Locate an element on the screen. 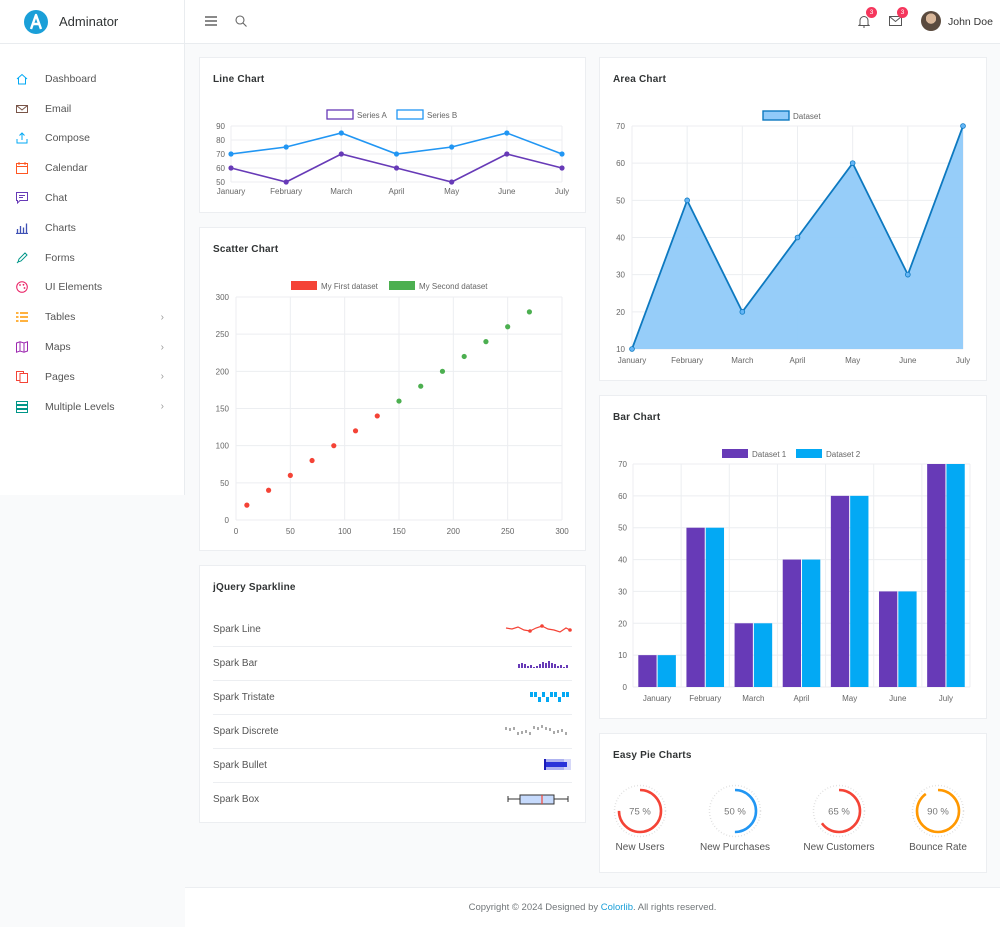 This screenshot has width=1000, height=927. y-tick-label: 50 is located at coordinates (620, 200).